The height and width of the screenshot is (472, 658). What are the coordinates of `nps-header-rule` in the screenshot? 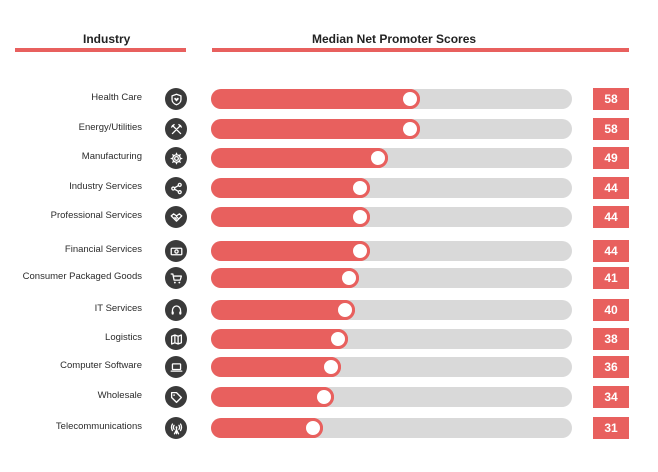 It's located at (420, 50).